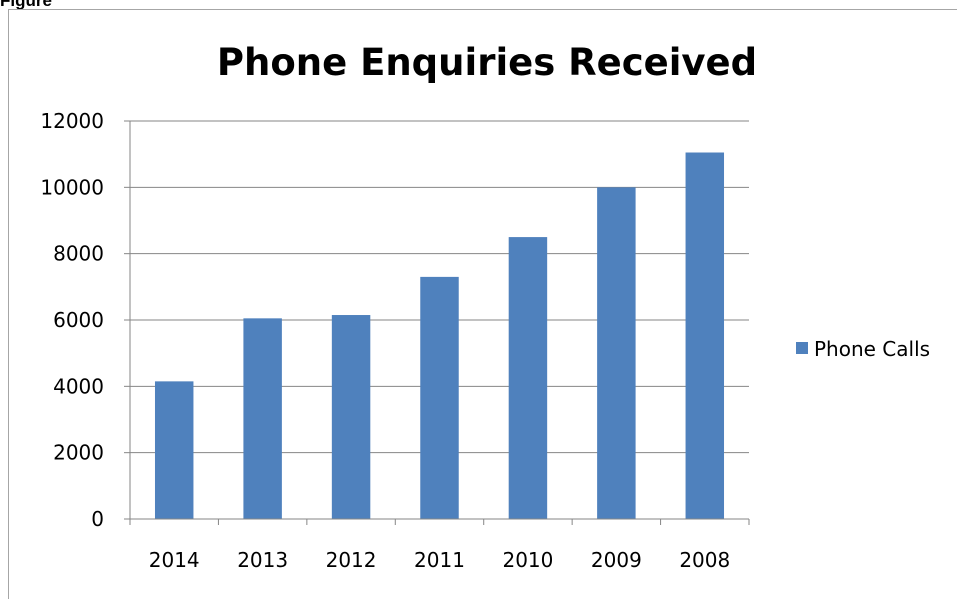  Describe the element at coordinates (351, 560) in the screenshot. I see `x-tick-label: 2012` at that location.